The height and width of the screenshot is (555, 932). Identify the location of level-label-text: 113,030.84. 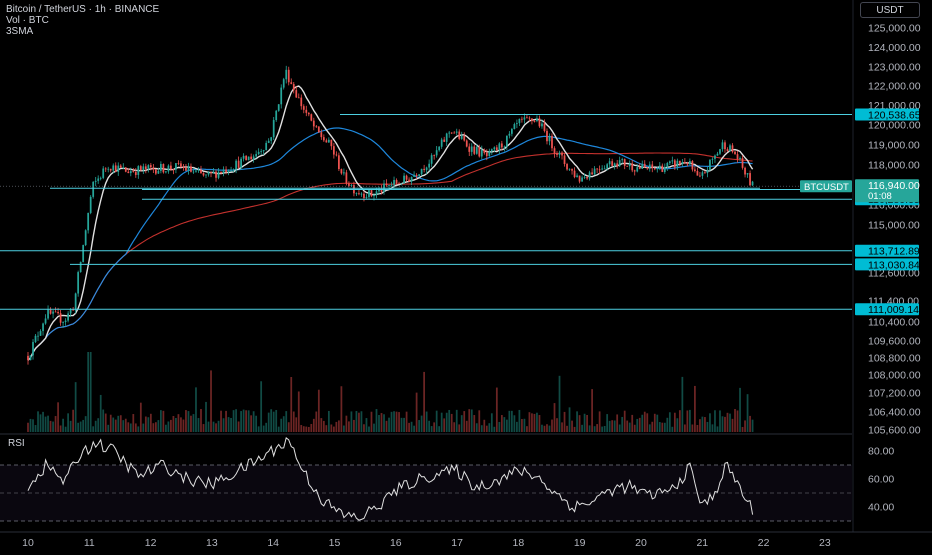
(894, 265).